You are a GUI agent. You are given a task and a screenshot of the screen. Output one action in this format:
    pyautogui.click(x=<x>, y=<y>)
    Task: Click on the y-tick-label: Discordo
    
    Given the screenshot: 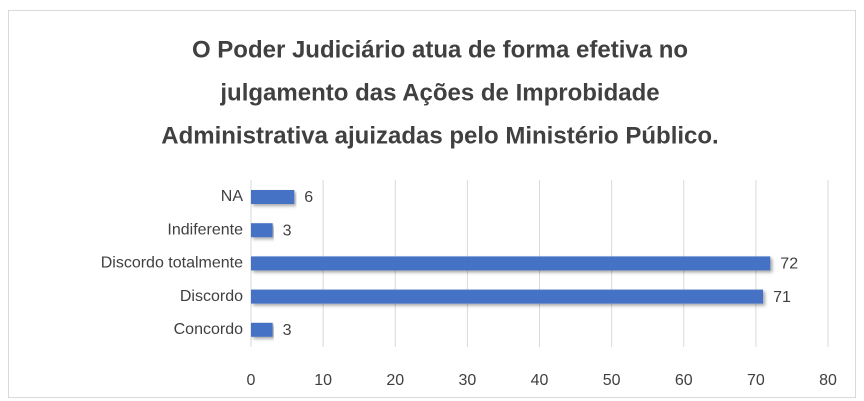 What is the action you would take?
    pyautogui.click(x=211, y=296)
    